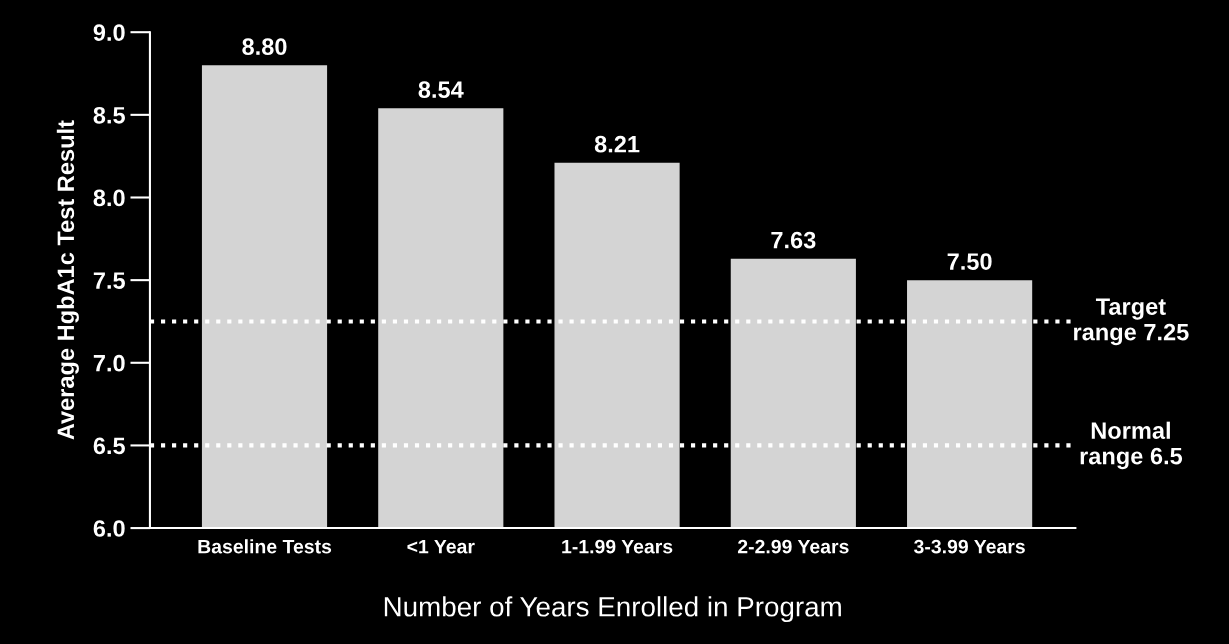  I want to click on y-tick-label: 6.5, so click(109, 446).